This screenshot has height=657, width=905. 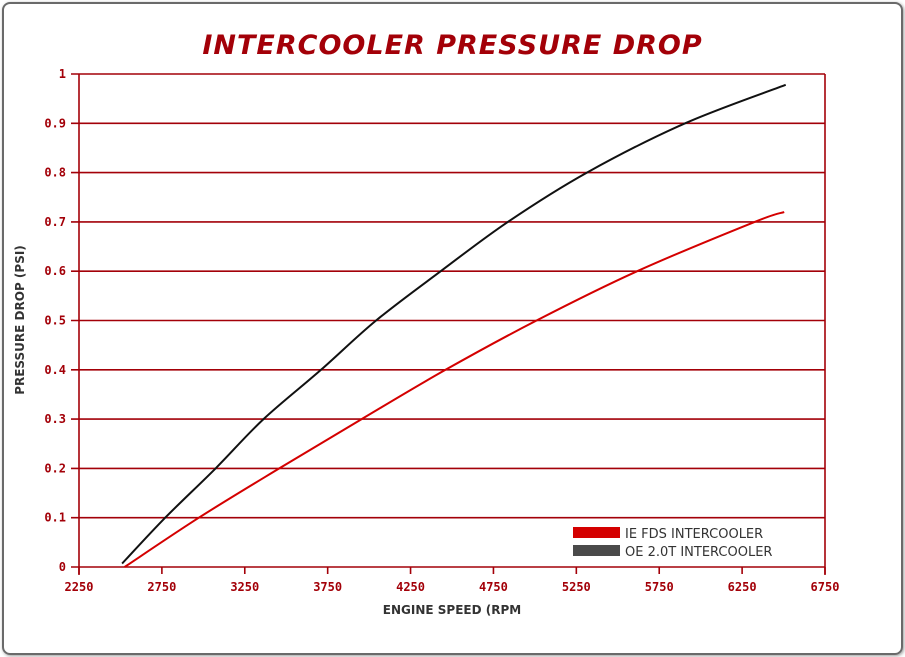 I want to click on y-tick-label: 0.5, so click(x=55, y=321).